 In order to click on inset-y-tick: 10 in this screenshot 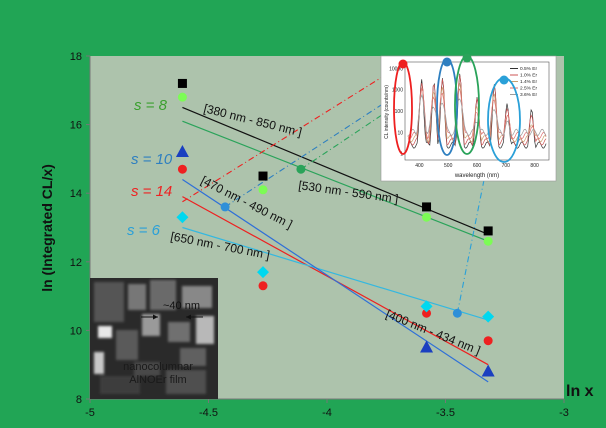, I will do `click(400, 133)`.